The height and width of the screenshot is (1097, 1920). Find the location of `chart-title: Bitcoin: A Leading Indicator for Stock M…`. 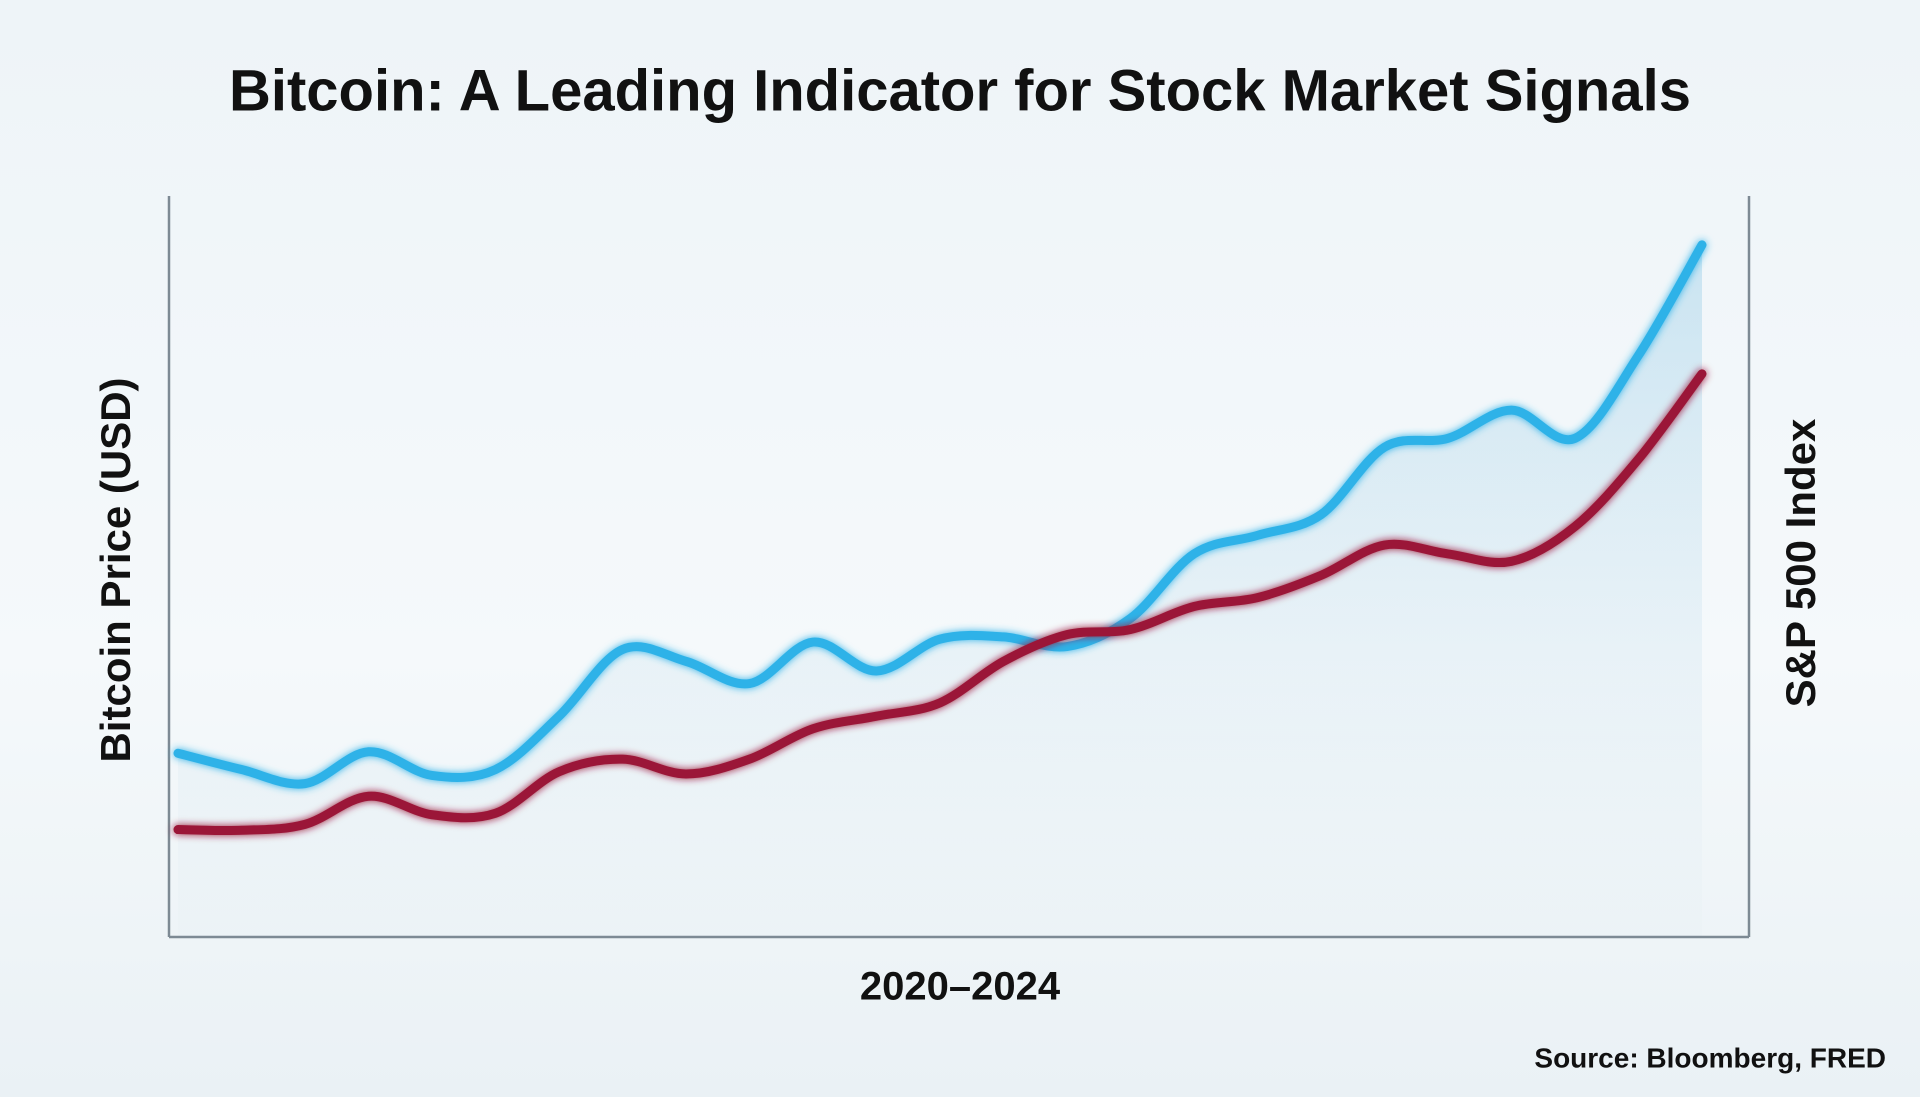

chart-title: Bitcoin: A Leading Indicator for Stock M… is located at coordinates (960, 90).